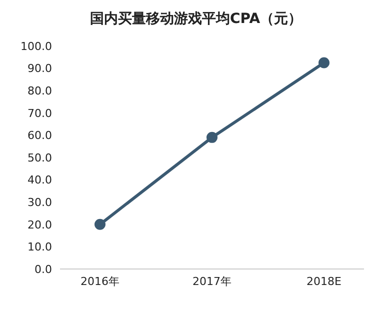 The width and height of the screenshot is (392, 313). Describe the element at coordinates (36, 46) in the screenshot. I see `y-tick-label: 100.0` at that location.